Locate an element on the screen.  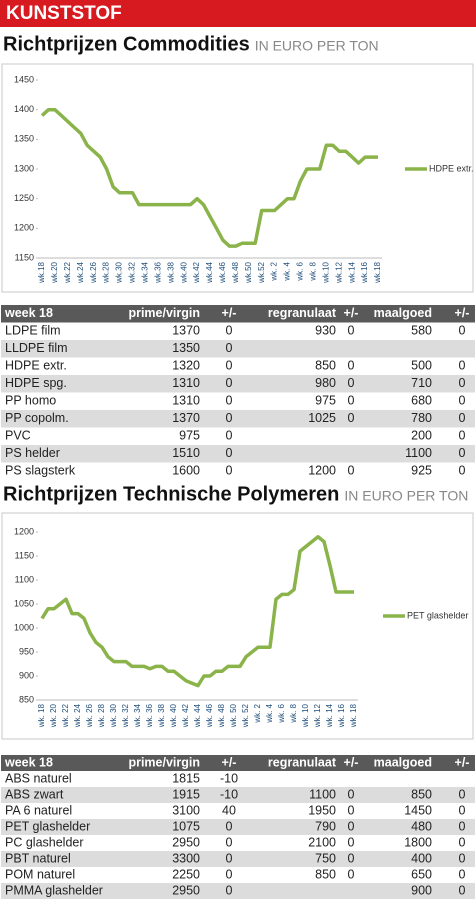
x-tick-label: wk. 20 is located at coordinates (53, 715).